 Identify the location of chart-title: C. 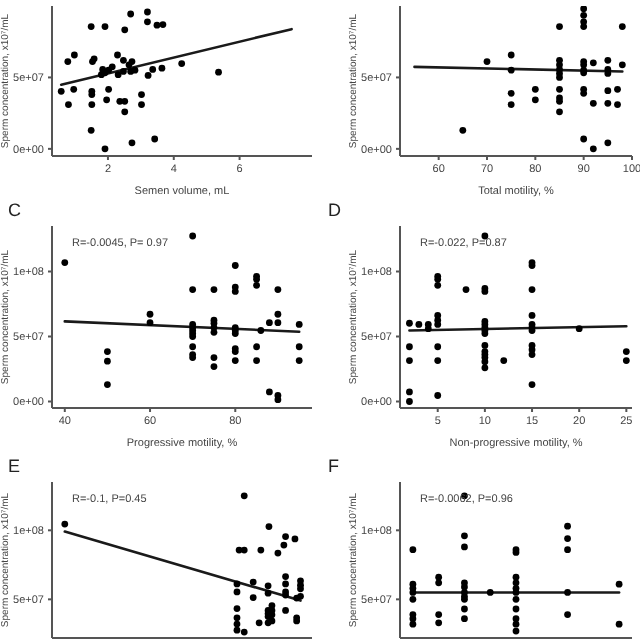
(14, 210).